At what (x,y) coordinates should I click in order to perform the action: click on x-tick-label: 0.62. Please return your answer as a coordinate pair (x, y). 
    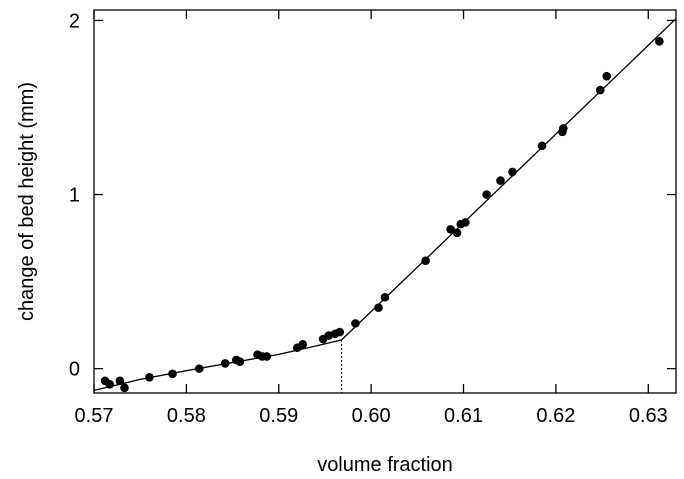
    Looking at the image, I should click on (555, 416).